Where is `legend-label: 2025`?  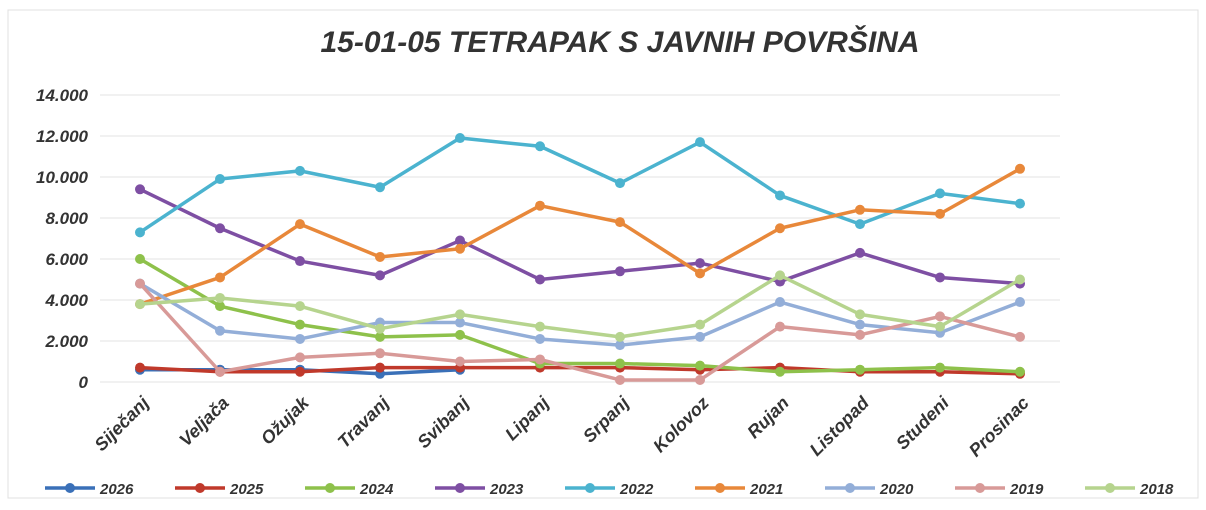
legend-label: 2025 is located at coordinates (246, 489).